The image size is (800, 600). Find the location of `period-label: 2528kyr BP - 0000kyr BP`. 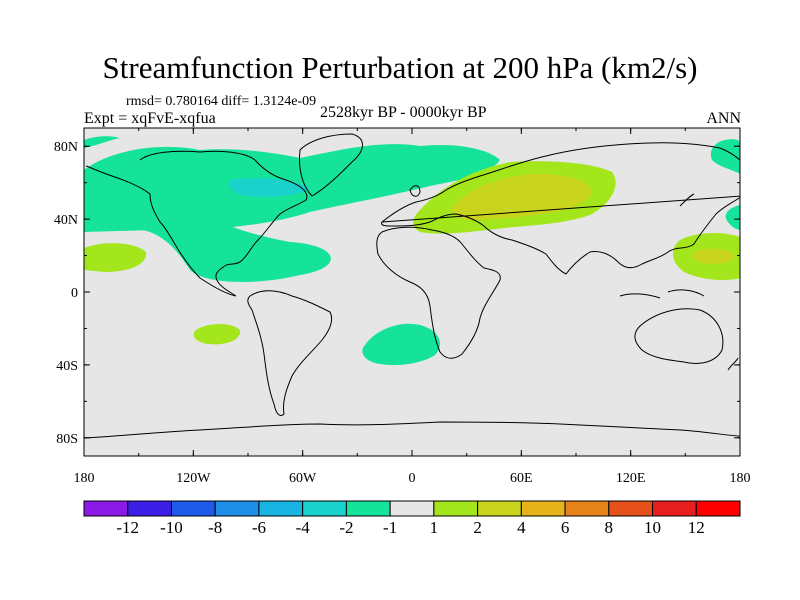

period-label: 2528kyr BP - 0000kyr BP is located at coordinates (403, 112).